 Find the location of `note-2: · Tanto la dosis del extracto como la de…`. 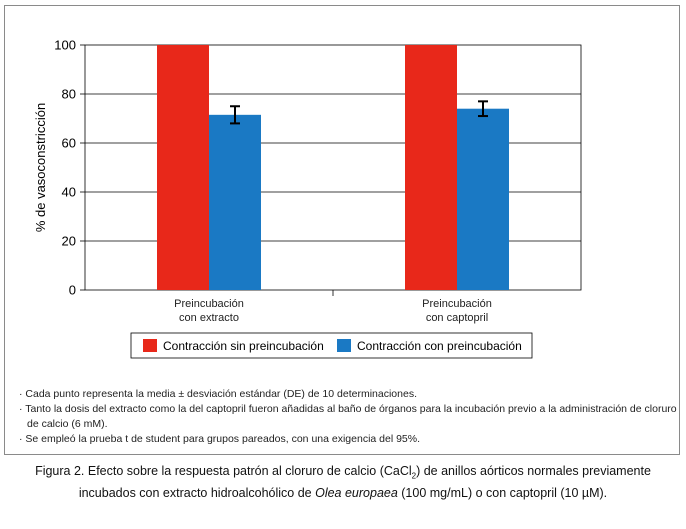

note-2: · Tanto la dosis del extracto como la de… is located at coordinates (348, 416).